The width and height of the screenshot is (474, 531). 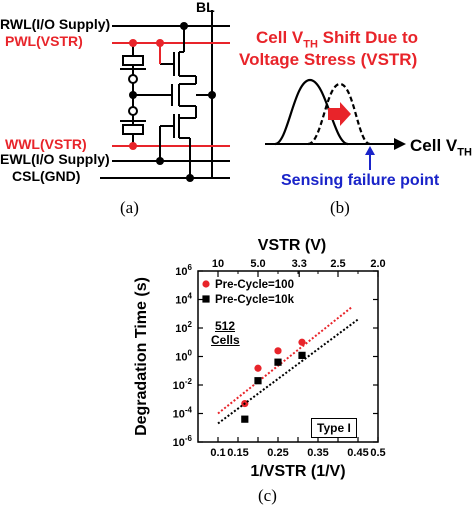 I want to click on y-tick-label: 10⁻⁴, so click(x=183, y=413).